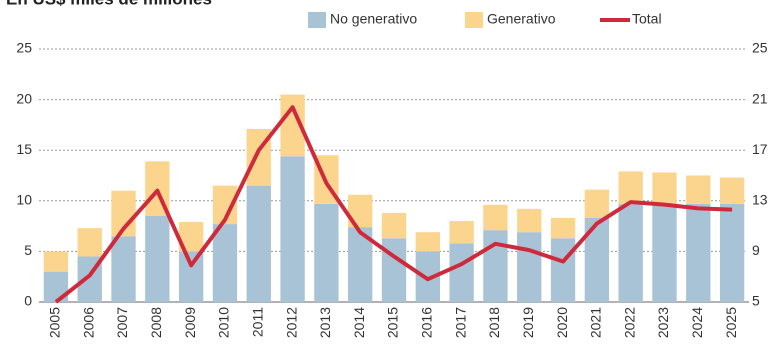 This screenshot has height=349, width=771. What do you see at coordinates (393, 322) in the screenshot?
I see `x-tick-label: 2015` at bounding box center [393, 322].